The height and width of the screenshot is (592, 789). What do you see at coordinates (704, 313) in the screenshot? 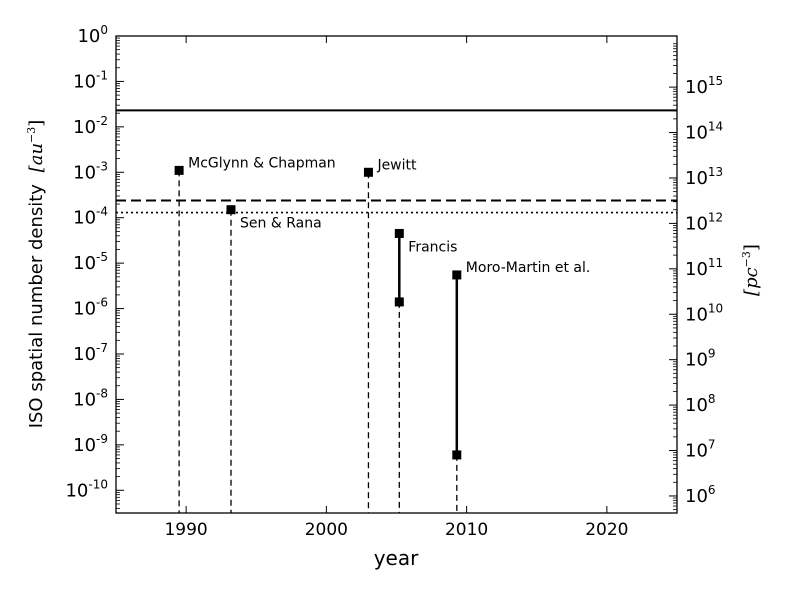
I see `y2-tick-label: 10¹⁰` at bounding box center [704, 313].